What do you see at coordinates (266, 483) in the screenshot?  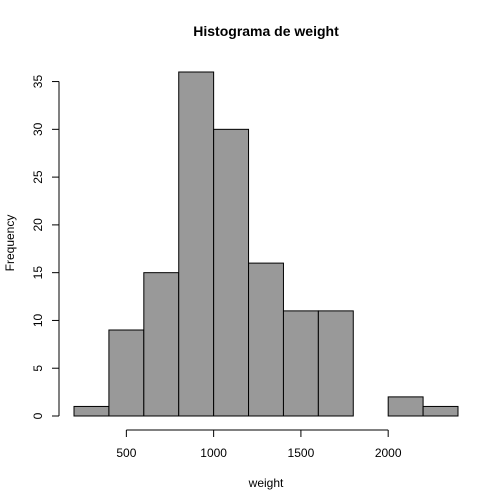 I see `x-axis-label: weight` at bounding box center [266, 483].